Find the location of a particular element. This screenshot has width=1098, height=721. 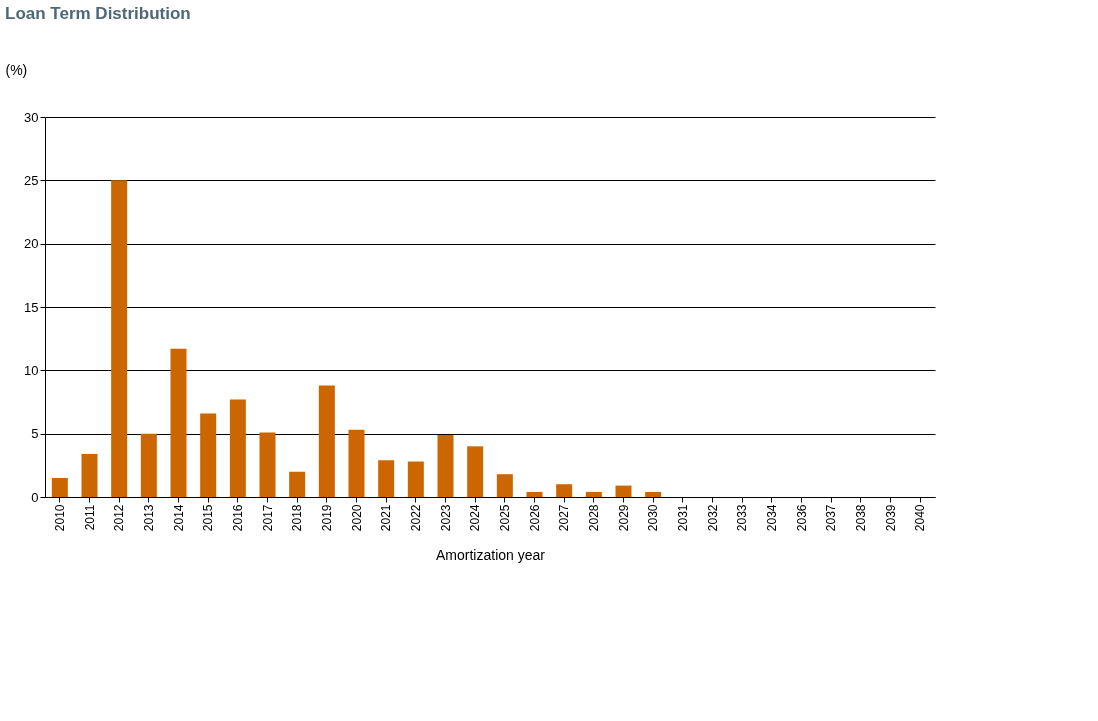

x-tick-label: 2034 is located at coordinates (771, 518).